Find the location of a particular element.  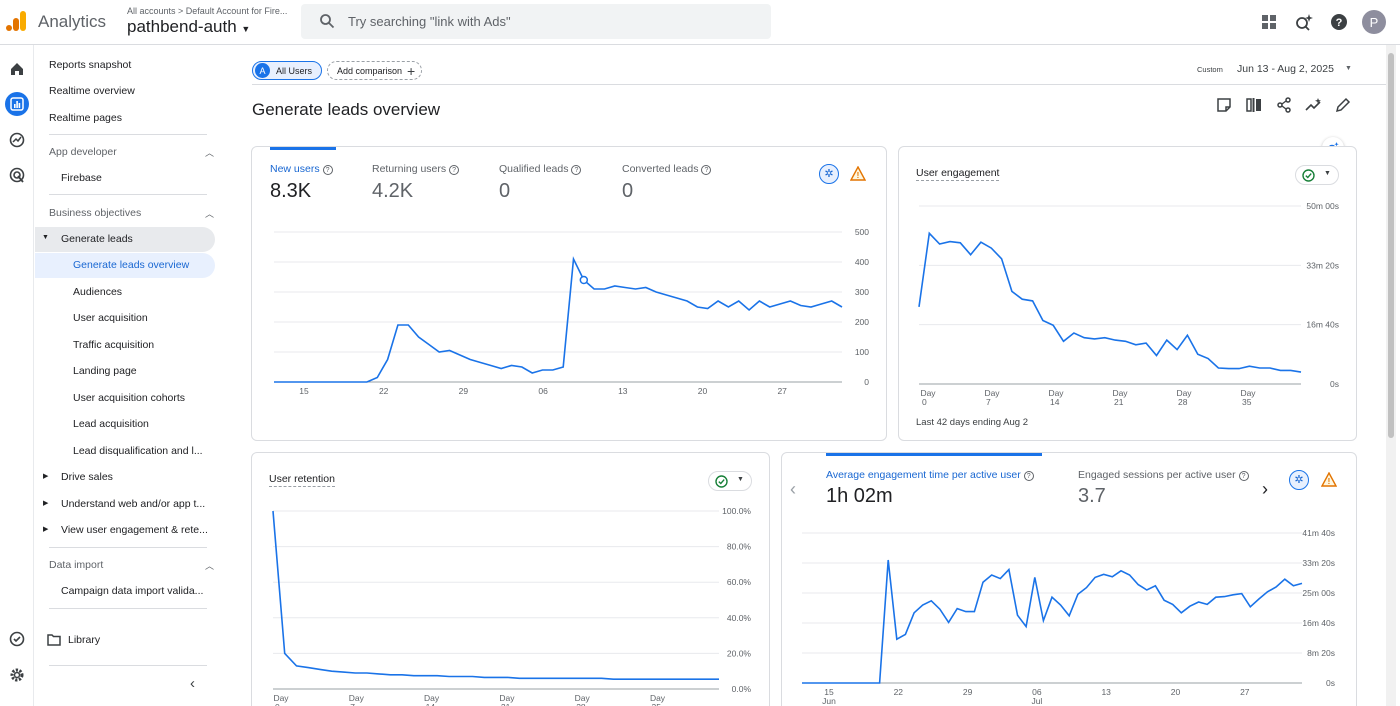

x-tick-label: 7 is located at coordinates (988, 401).